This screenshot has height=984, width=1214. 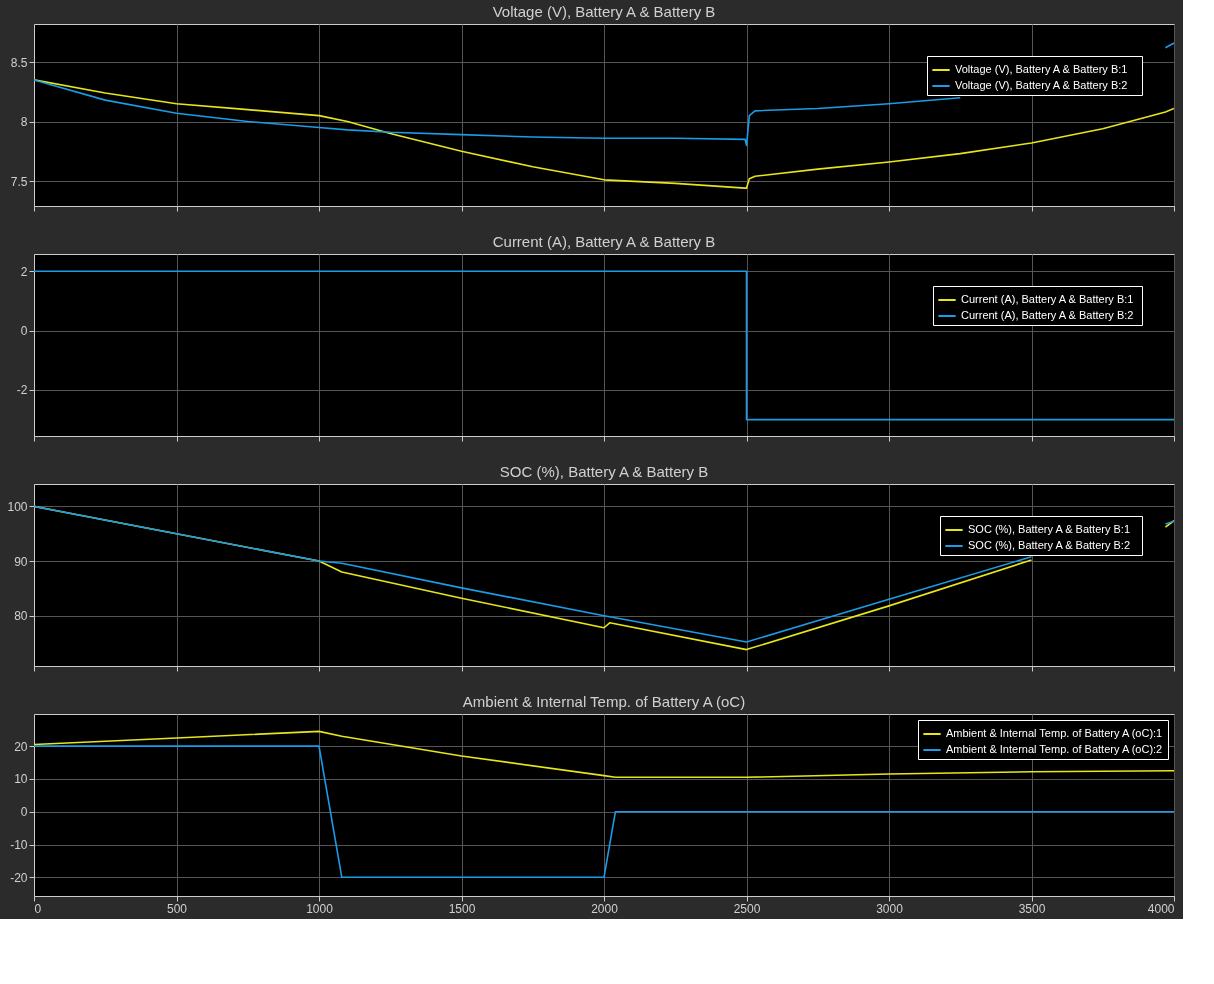 I want to click on legend-label: Voltage (V), Battery A & Battery B:1, so click(x=1041, y=69).